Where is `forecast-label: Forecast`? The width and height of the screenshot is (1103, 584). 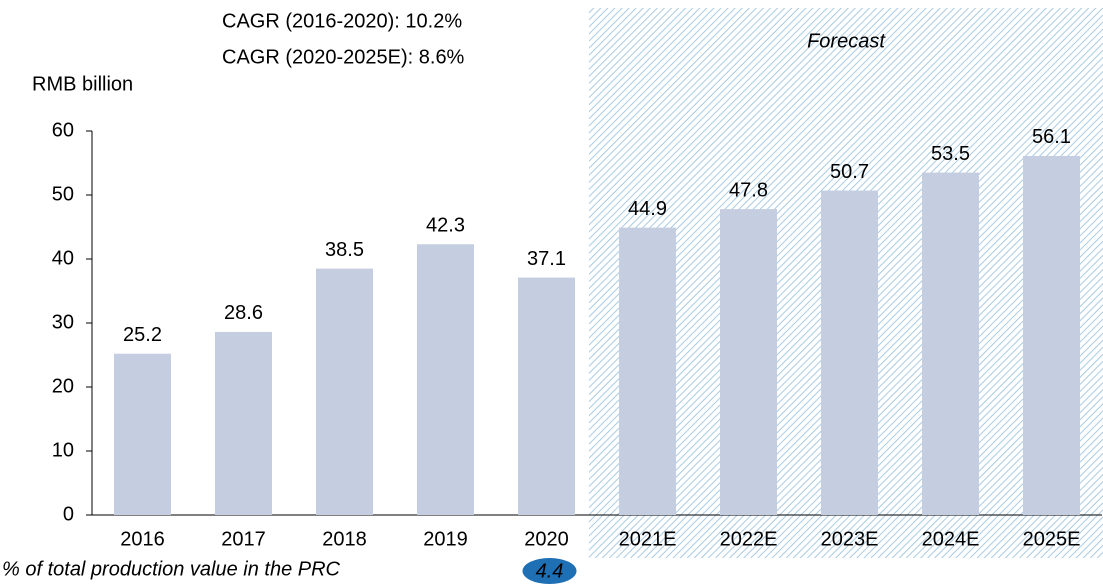
forecast-label: Forecast is located at coordinates (846, 41).